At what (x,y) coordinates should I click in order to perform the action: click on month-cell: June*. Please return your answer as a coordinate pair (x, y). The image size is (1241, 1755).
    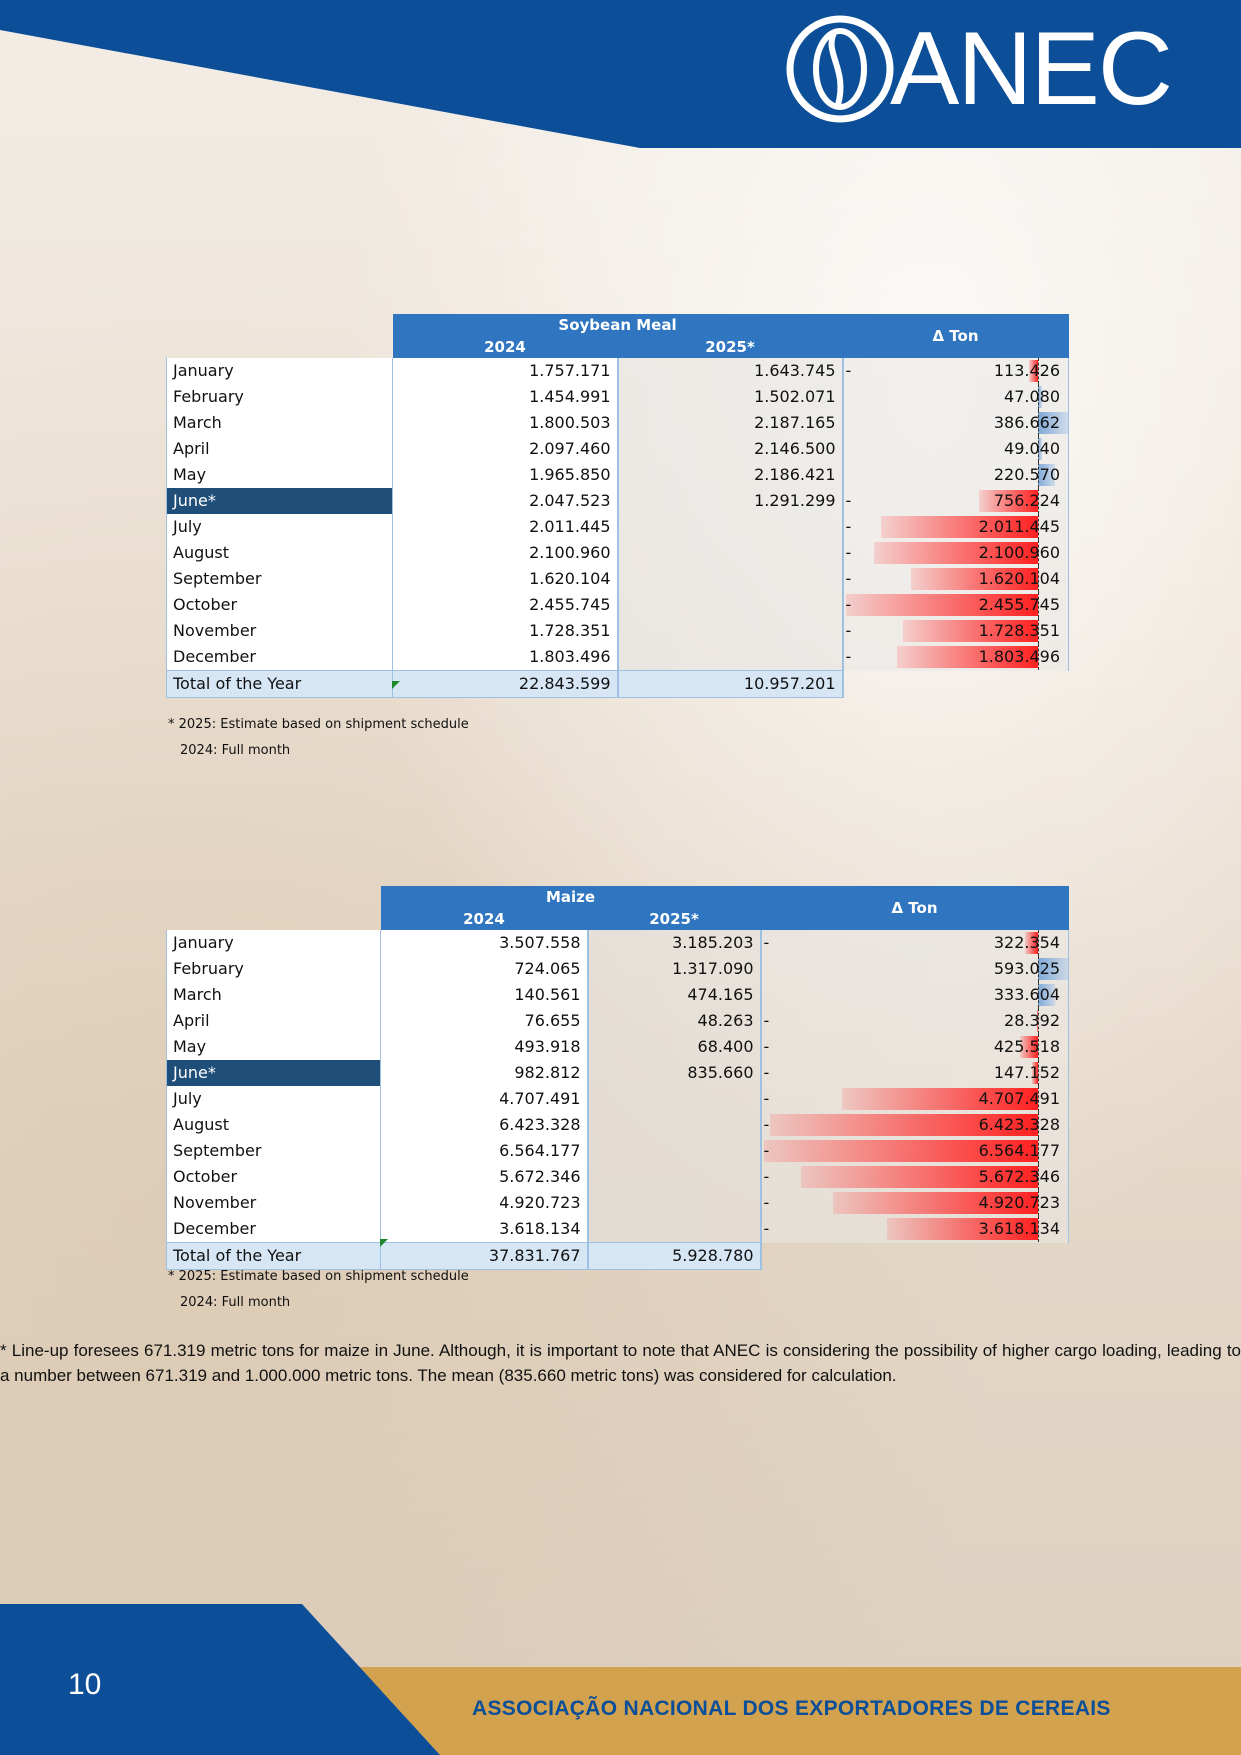
    Looking at the image, I should click on (279, 501).